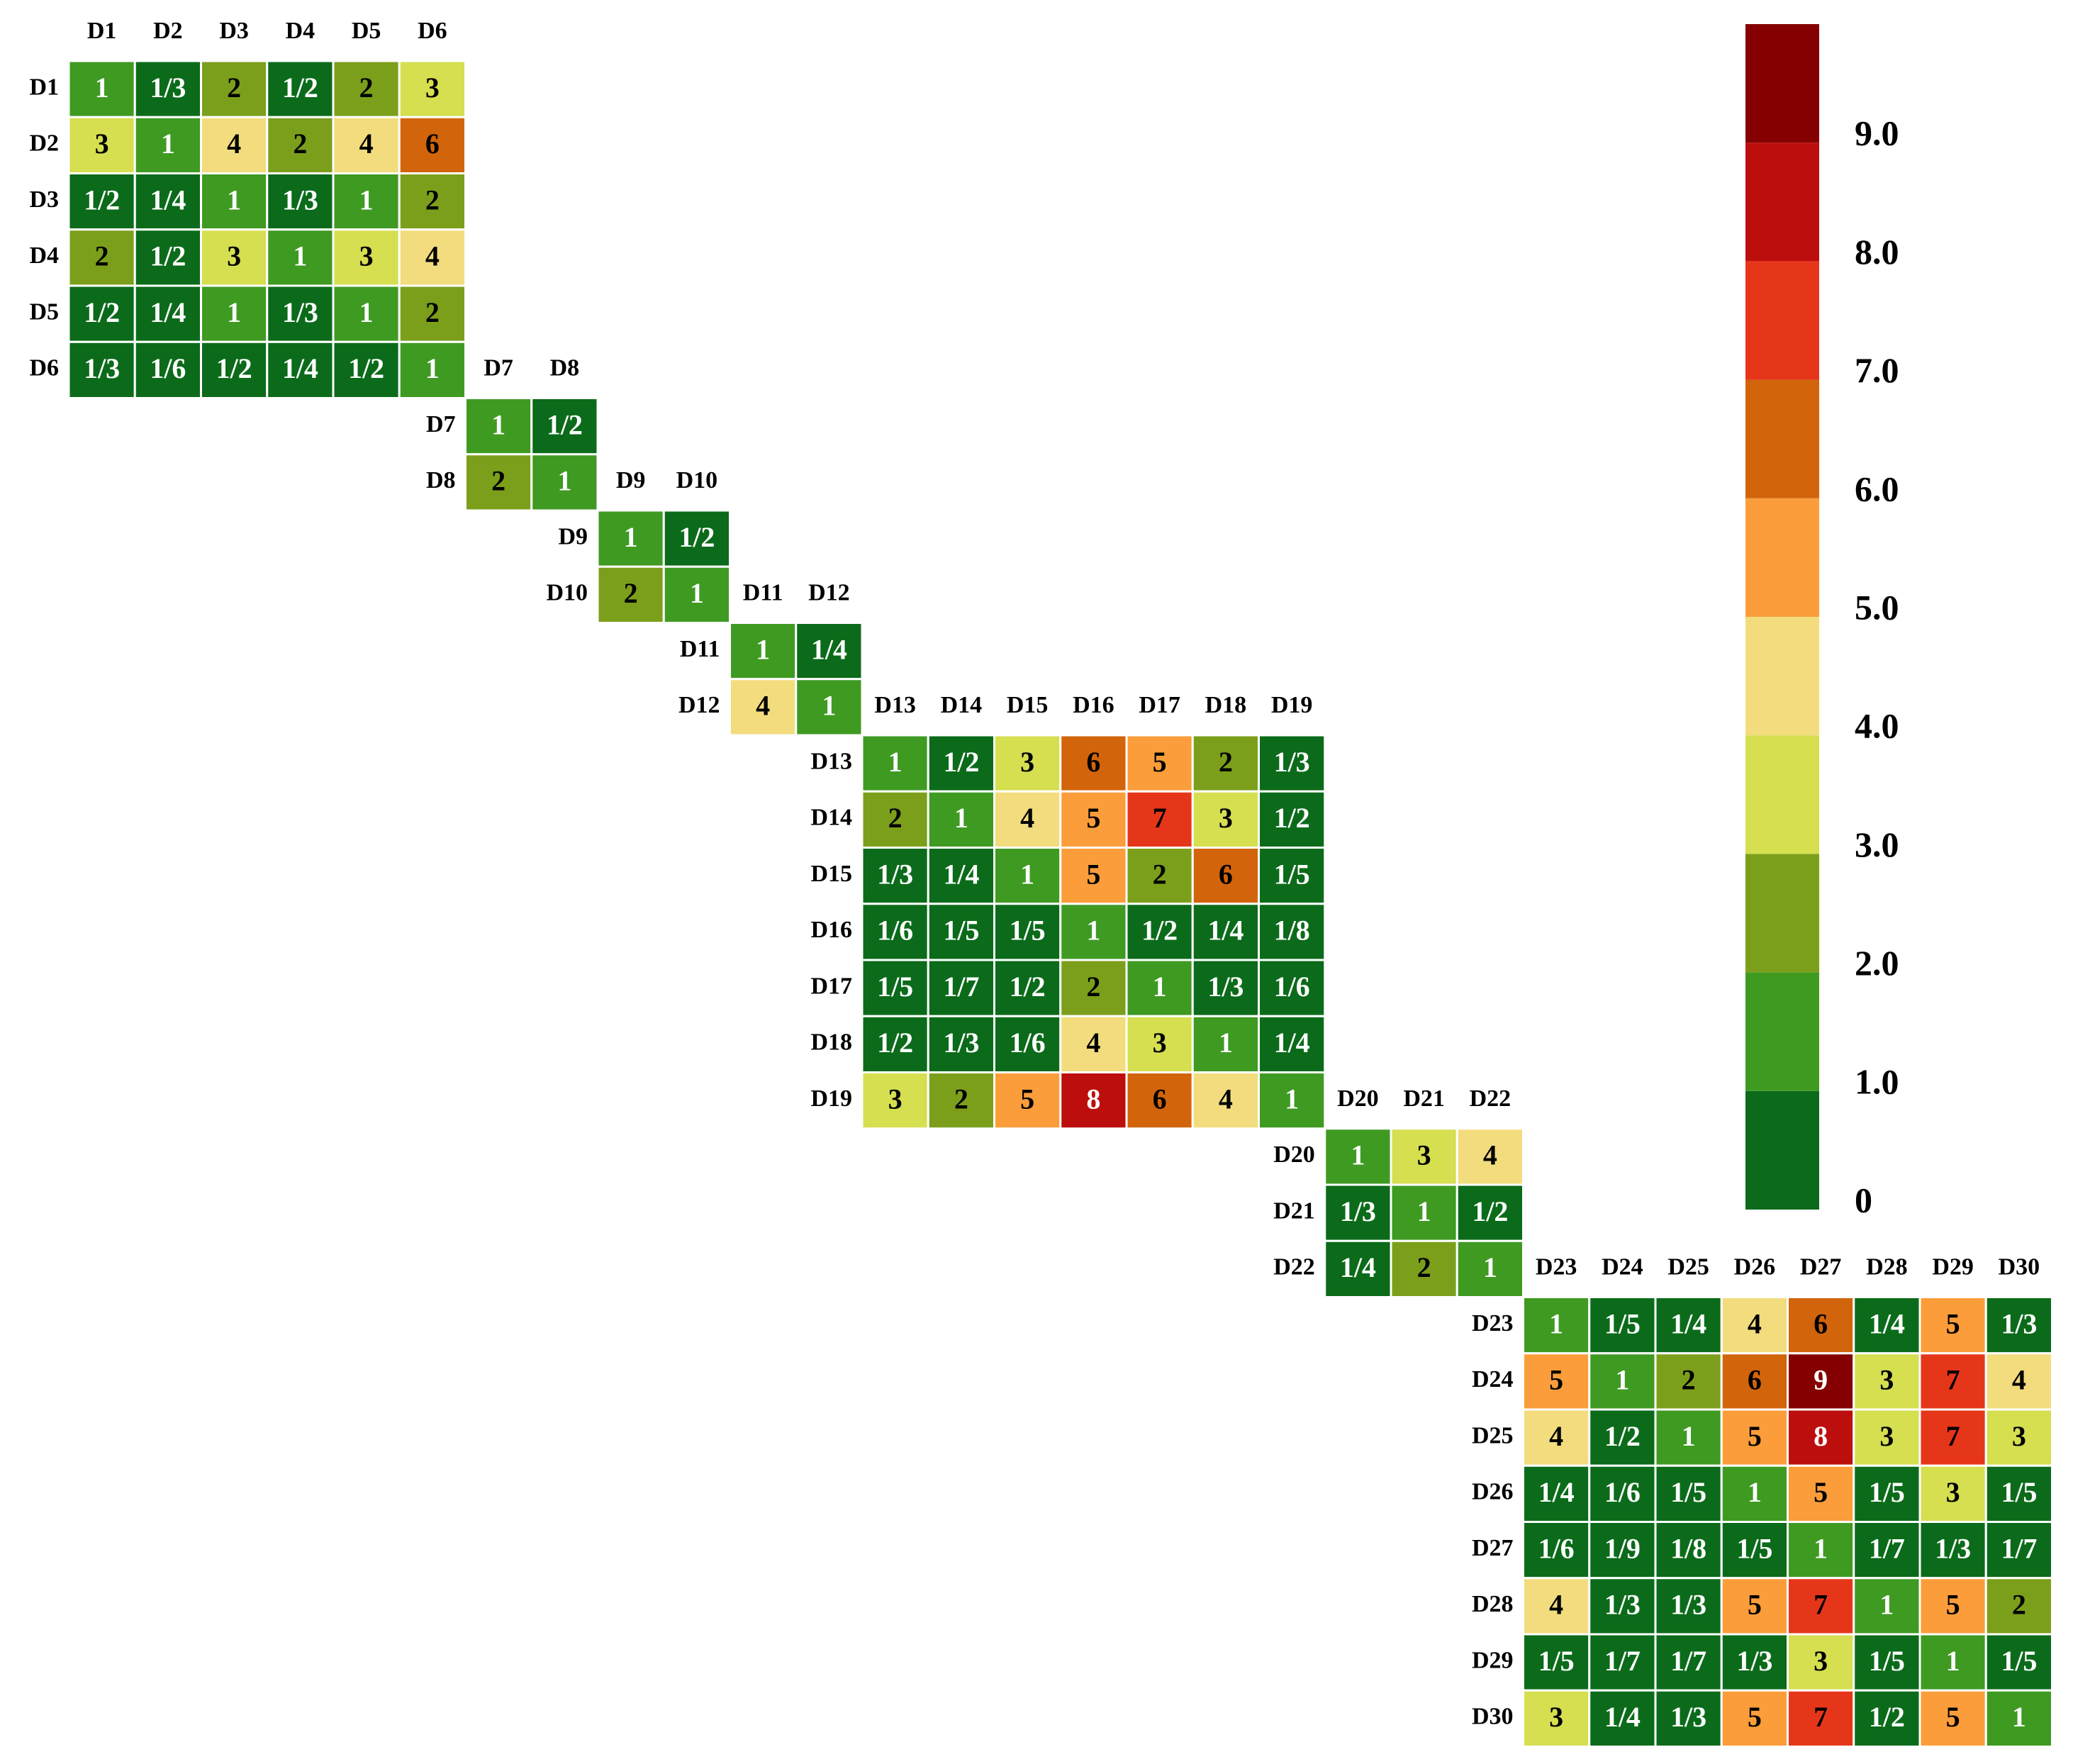  Describe the element at coordinates (831, 1098) in the screenshot. I see `row-label: D19` at that location.